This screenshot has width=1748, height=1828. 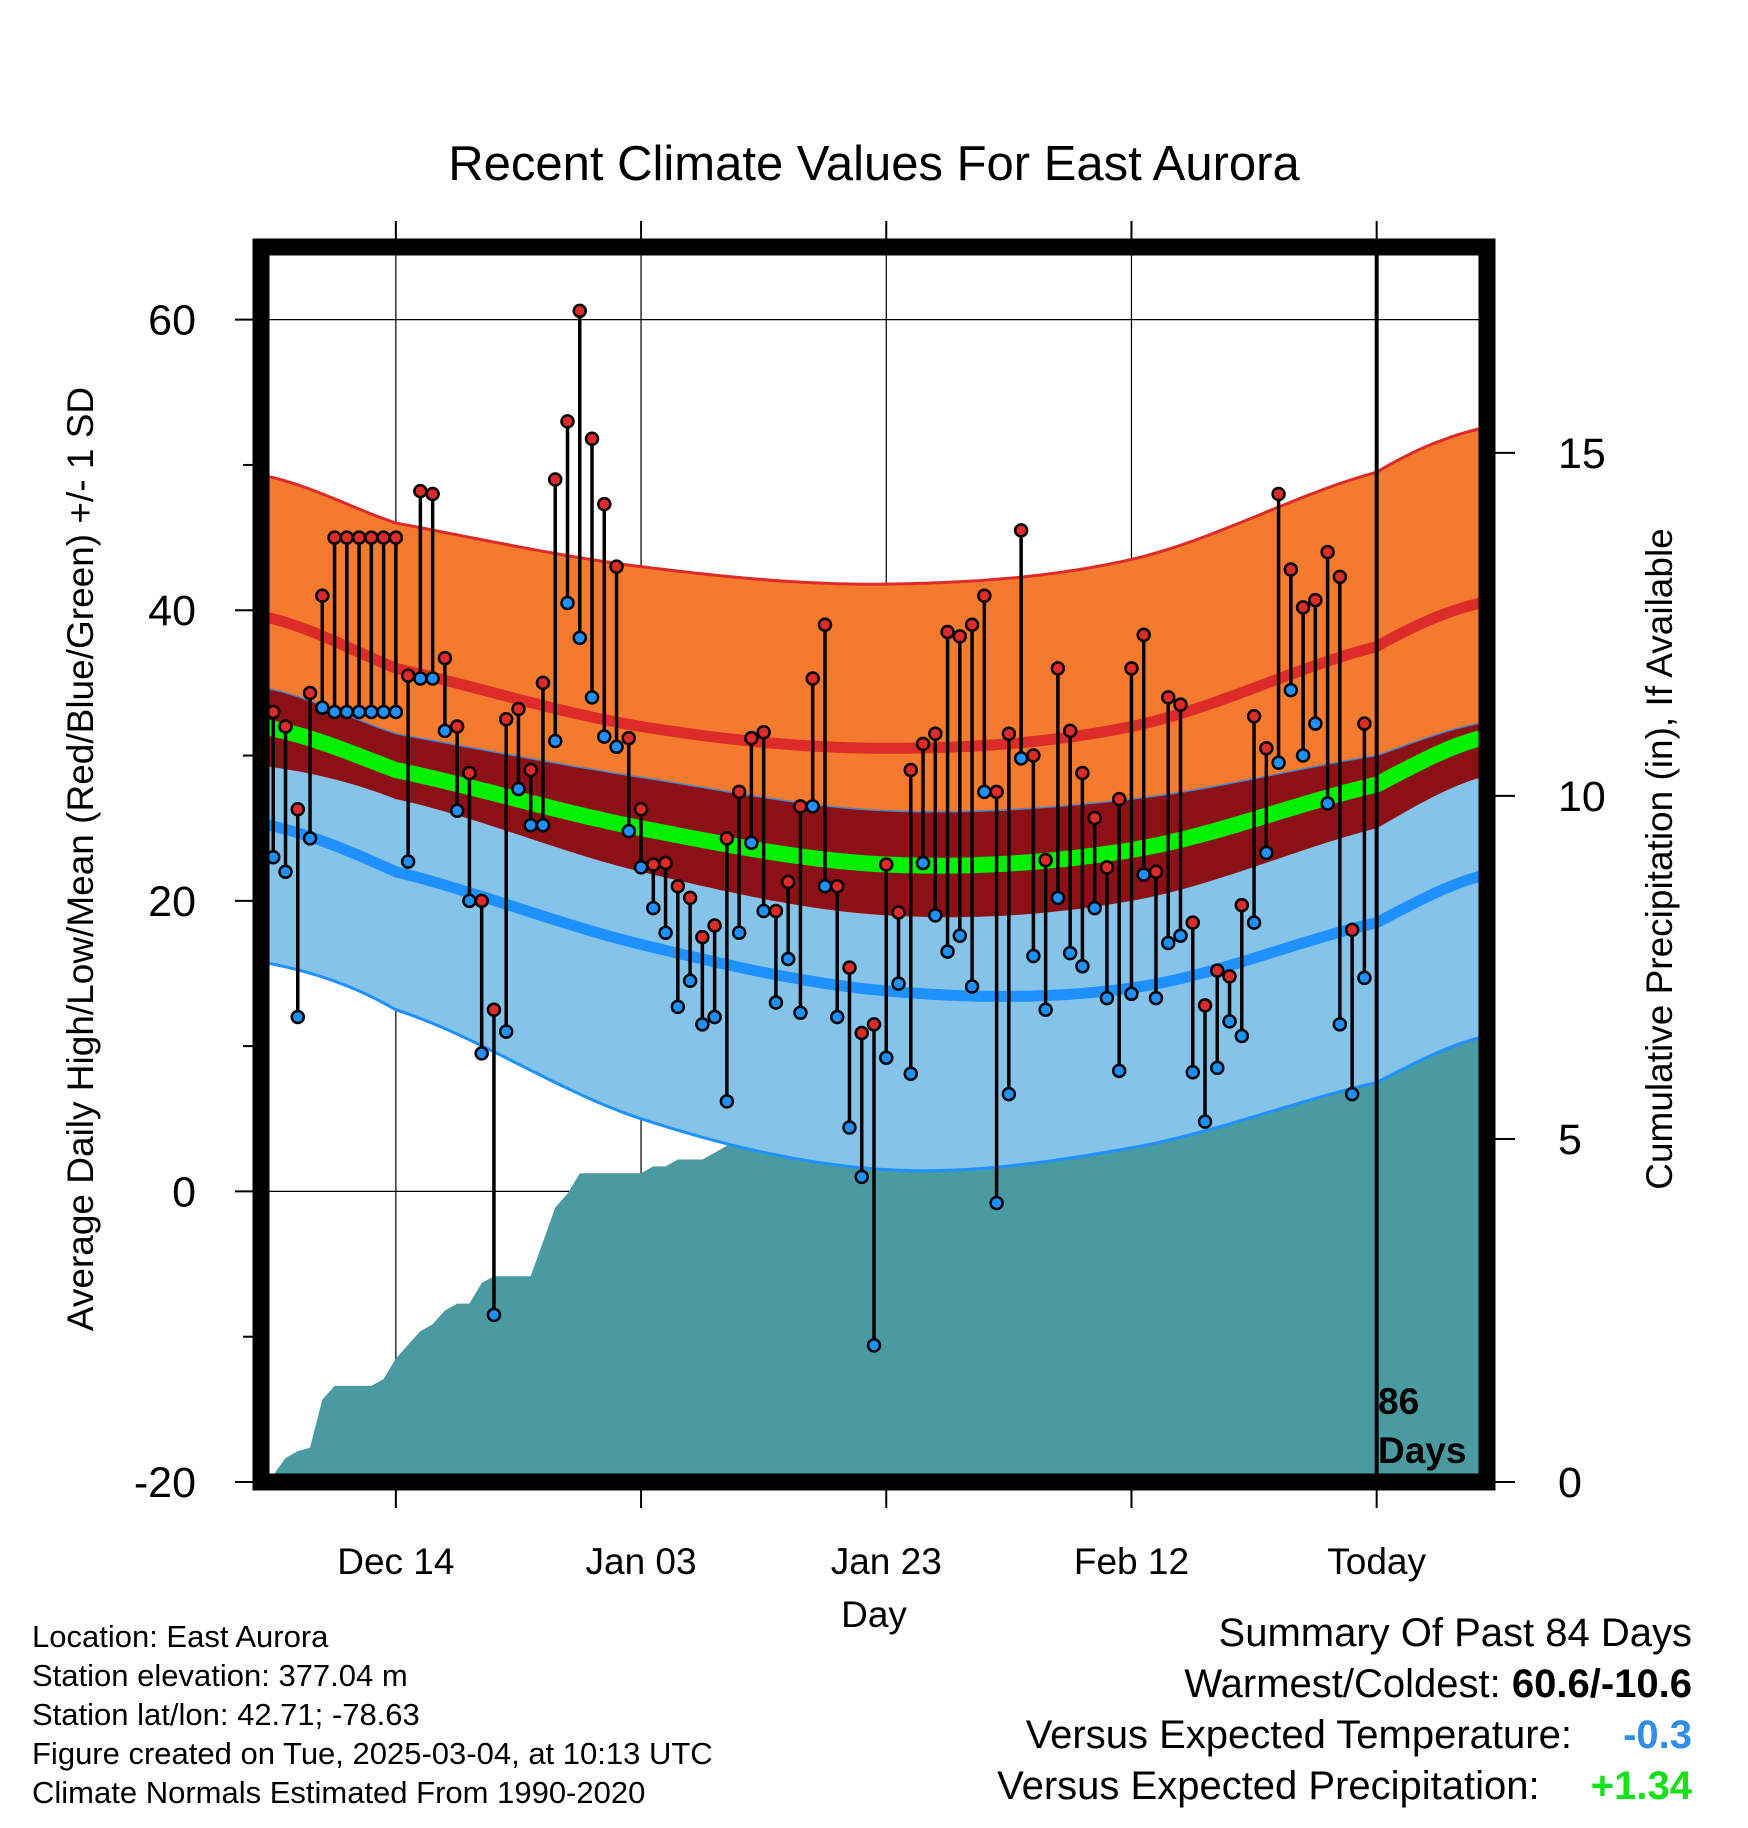 I want to click on normal-high-line, so click(x=874, y=675).